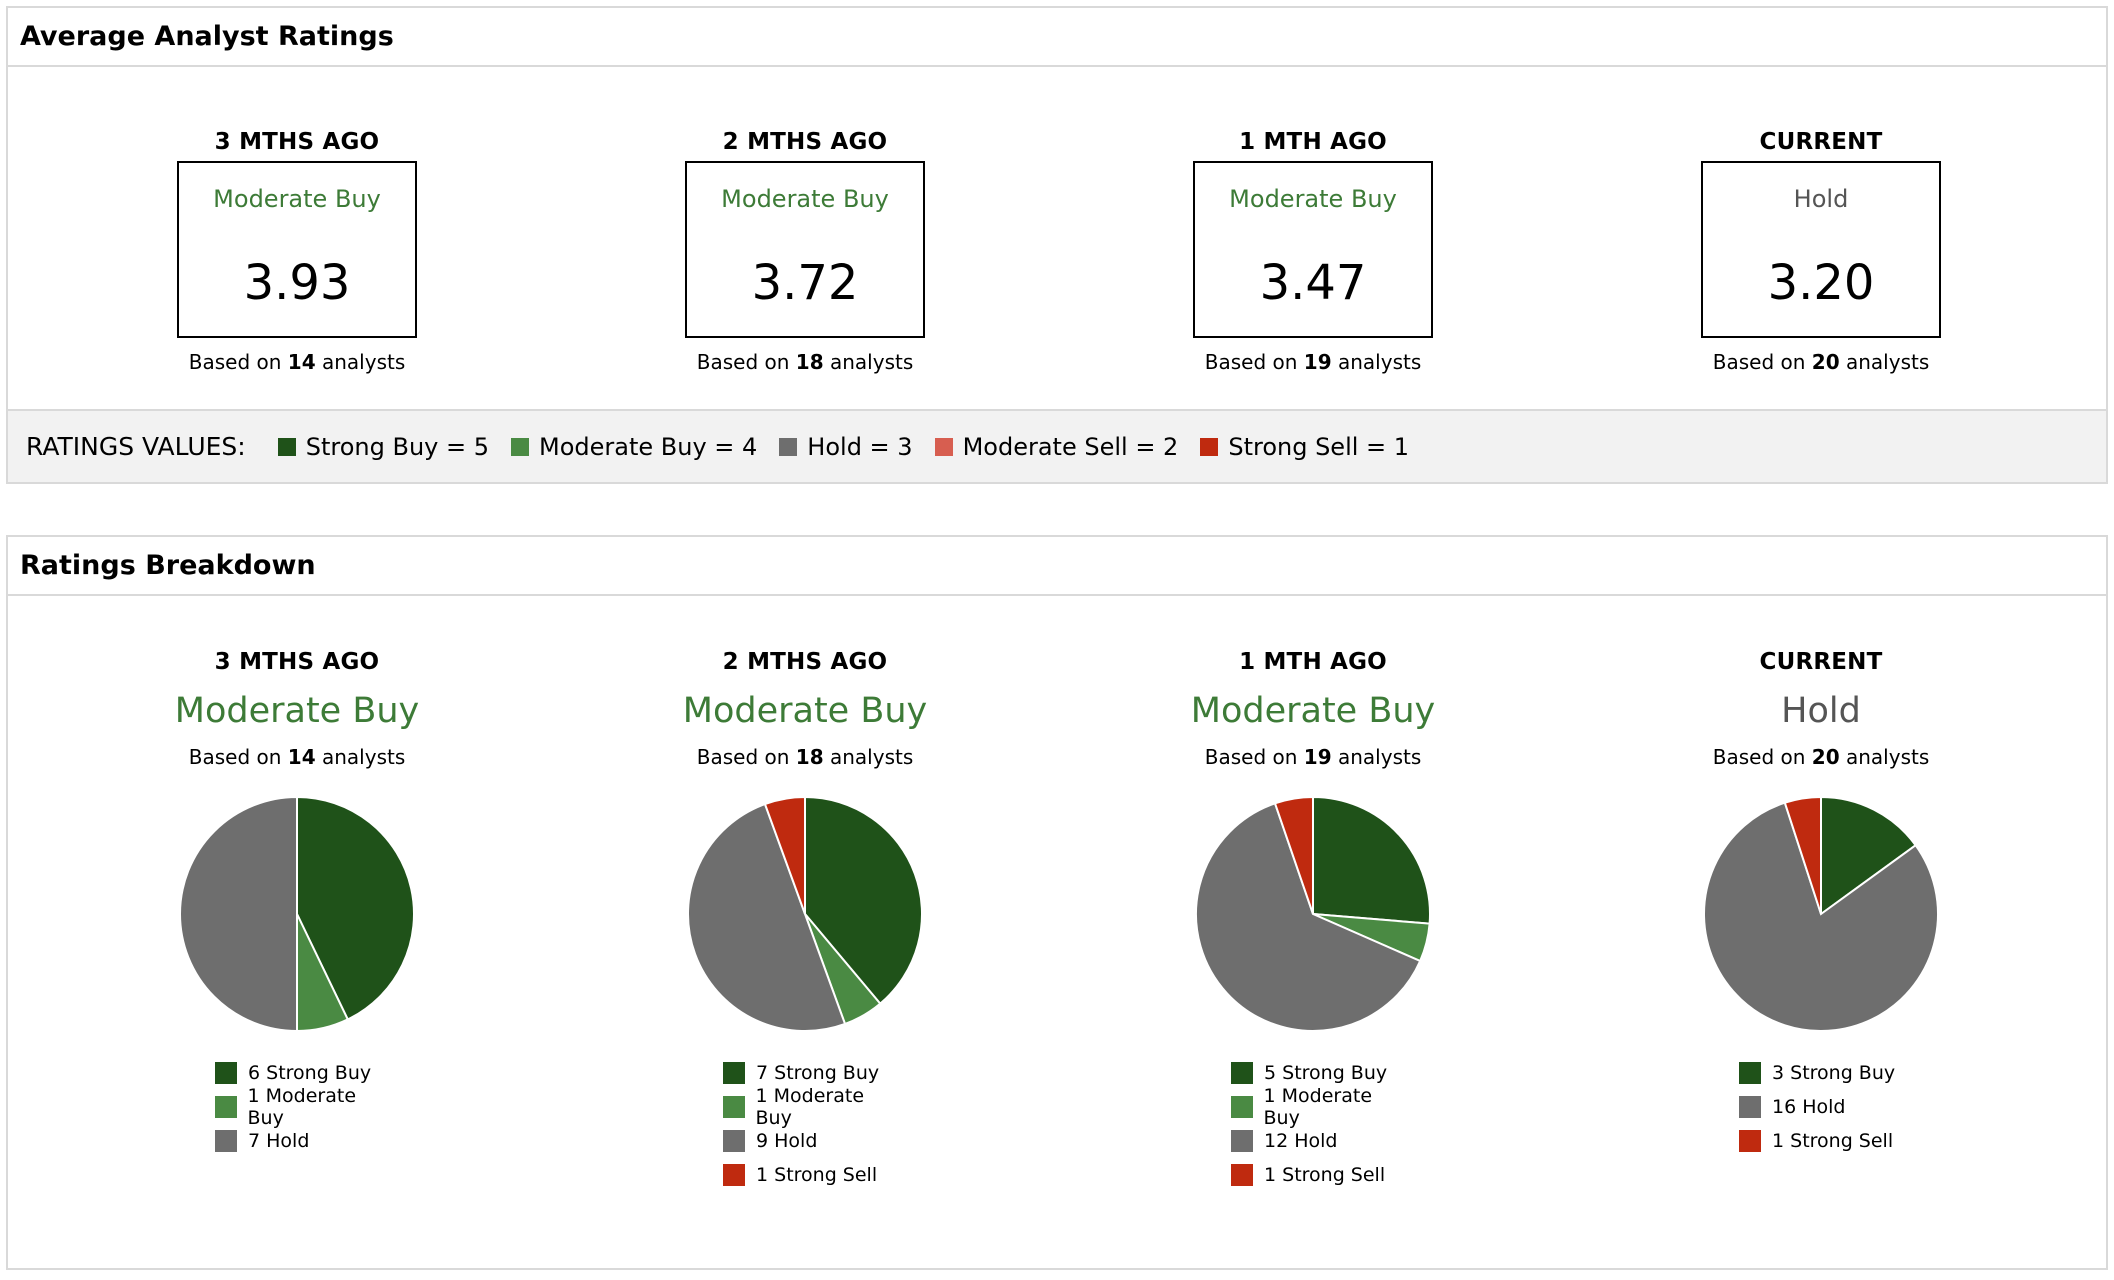 The image size is (2114, 1280). I want to click on rating-label: Moderate Buy, so click(1313, 199).